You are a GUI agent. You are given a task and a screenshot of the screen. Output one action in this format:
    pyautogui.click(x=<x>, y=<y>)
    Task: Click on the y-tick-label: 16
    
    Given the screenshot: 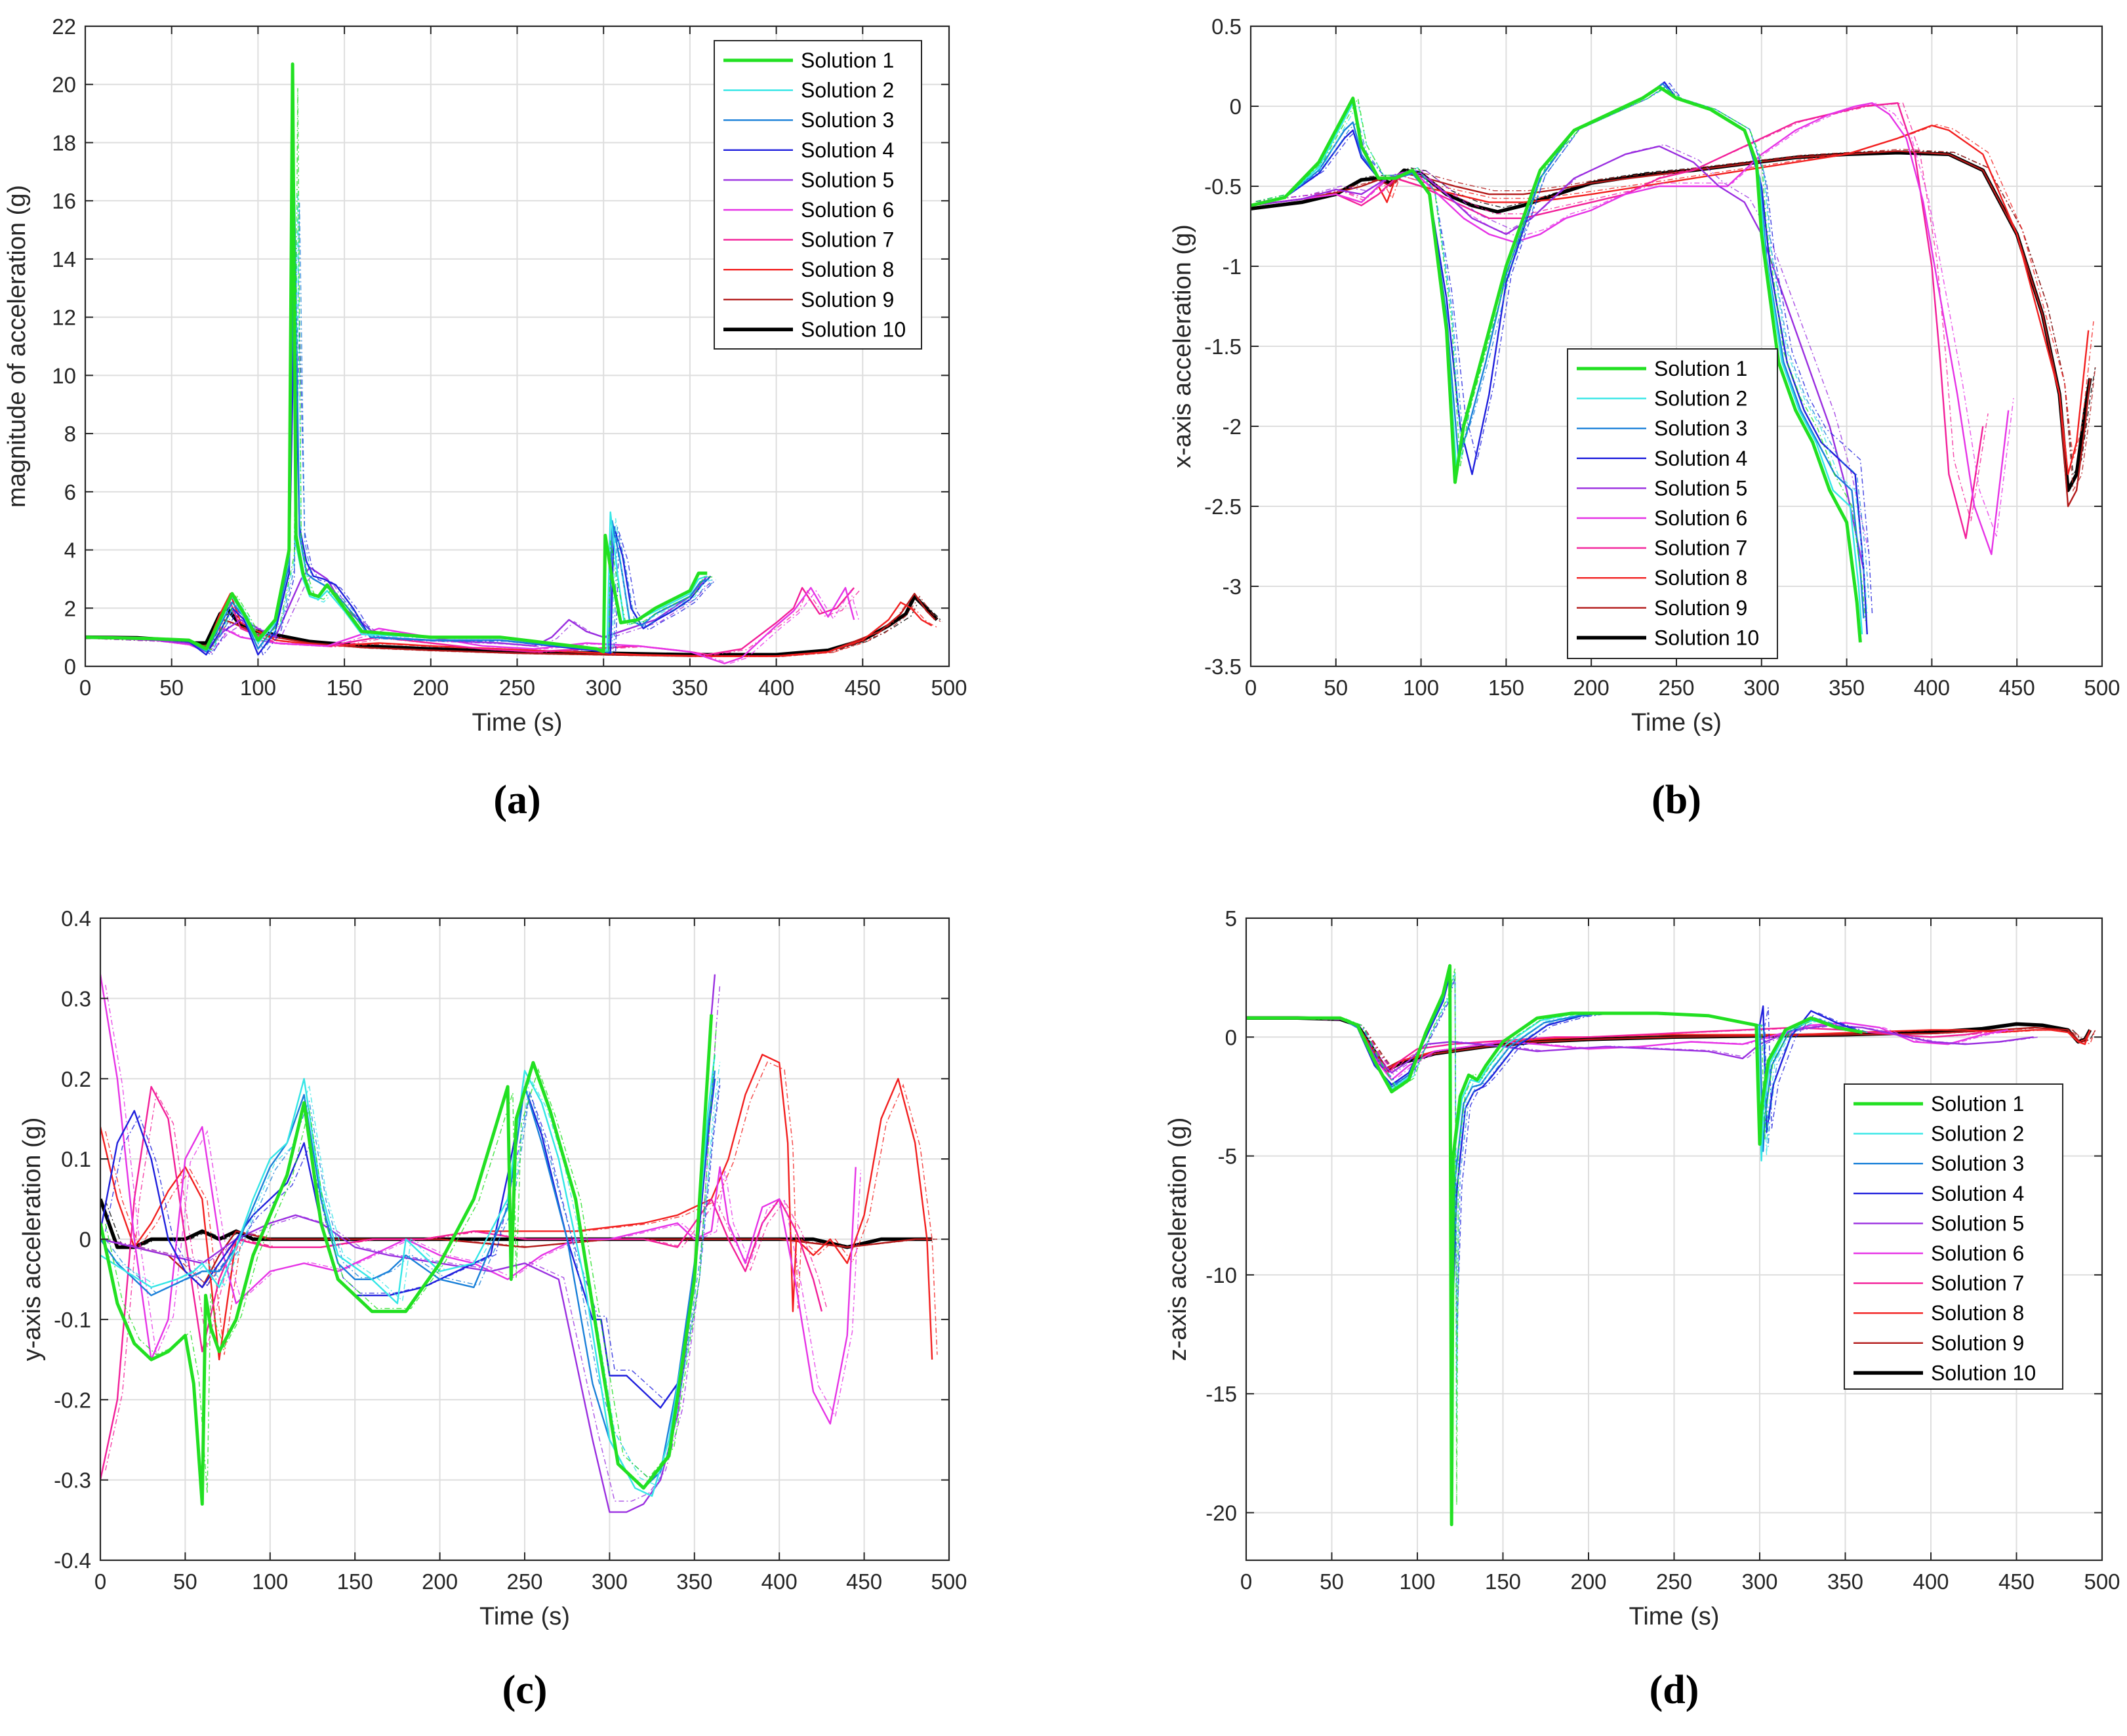 What is the action you would take?
    pyautogui.click(x=64, y=201)
    